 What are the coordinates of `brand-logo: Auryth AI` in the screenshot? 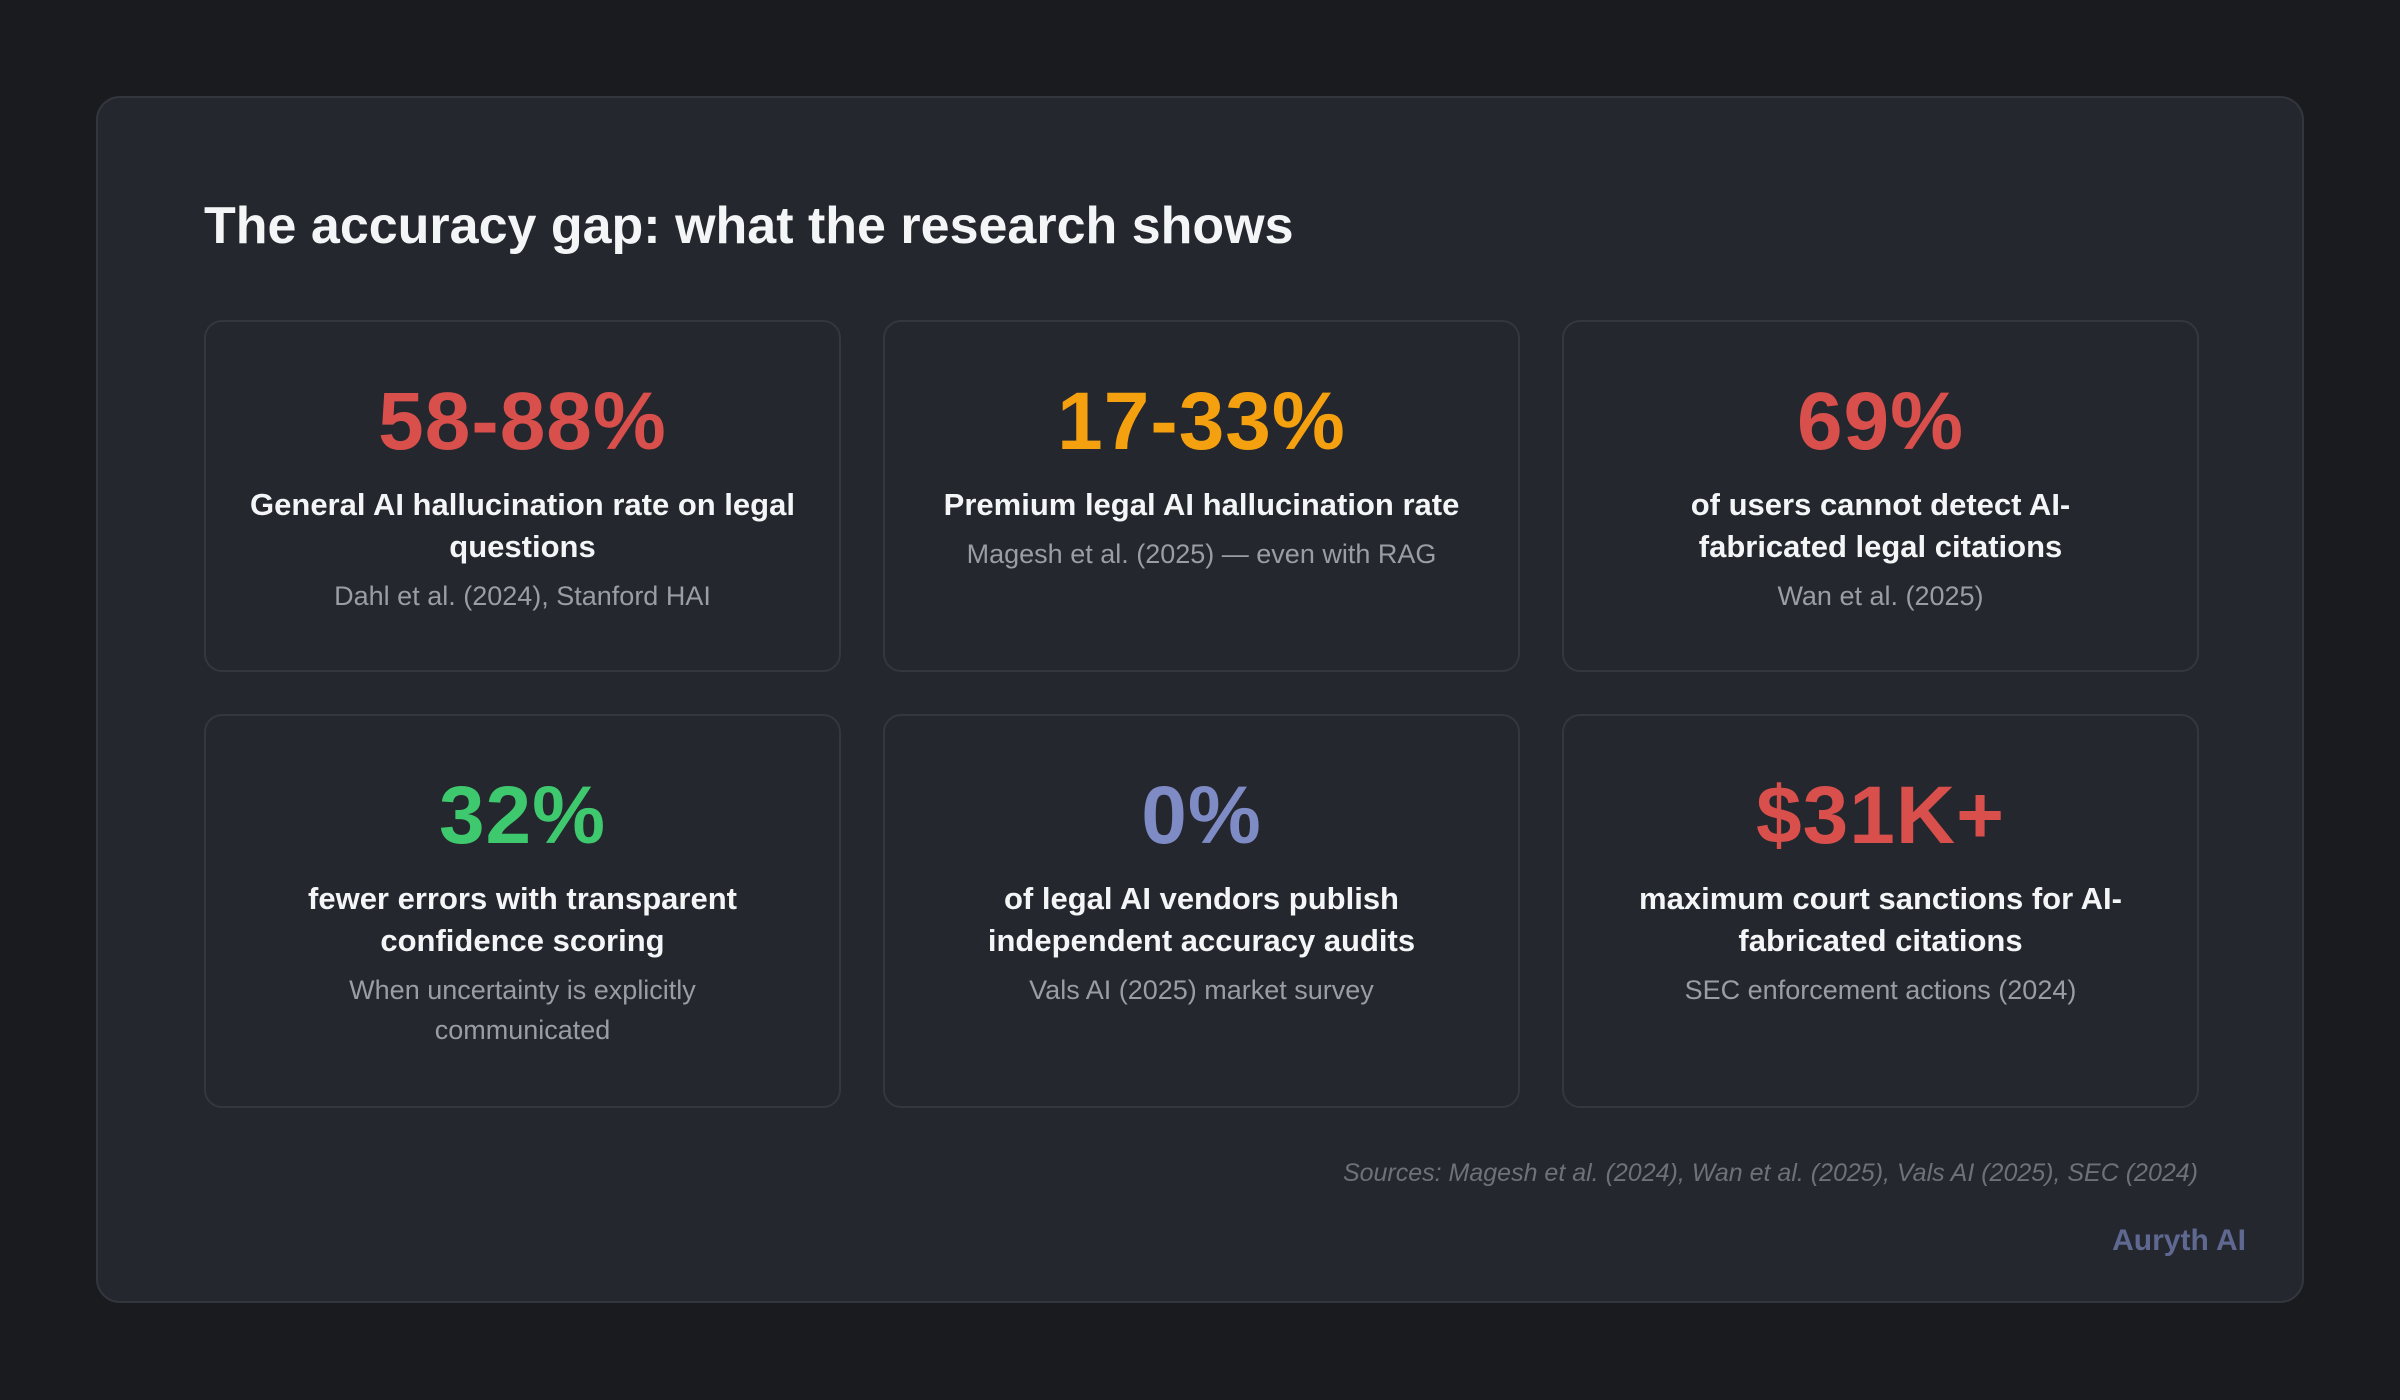 It's located at (2179, 1240).